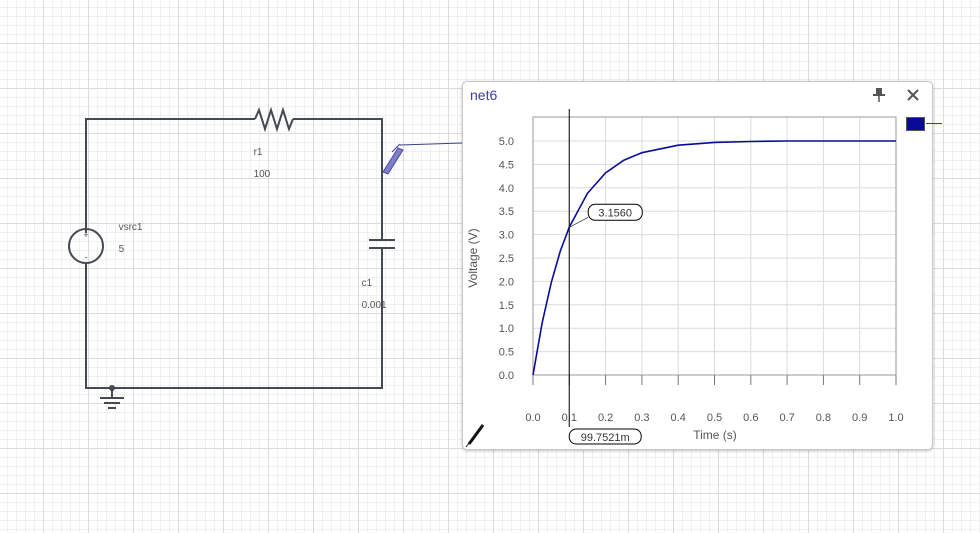 The height and width of the screenshot is (533, 980). I want to click on x-tick-label: 0.2, so click(605, 418).